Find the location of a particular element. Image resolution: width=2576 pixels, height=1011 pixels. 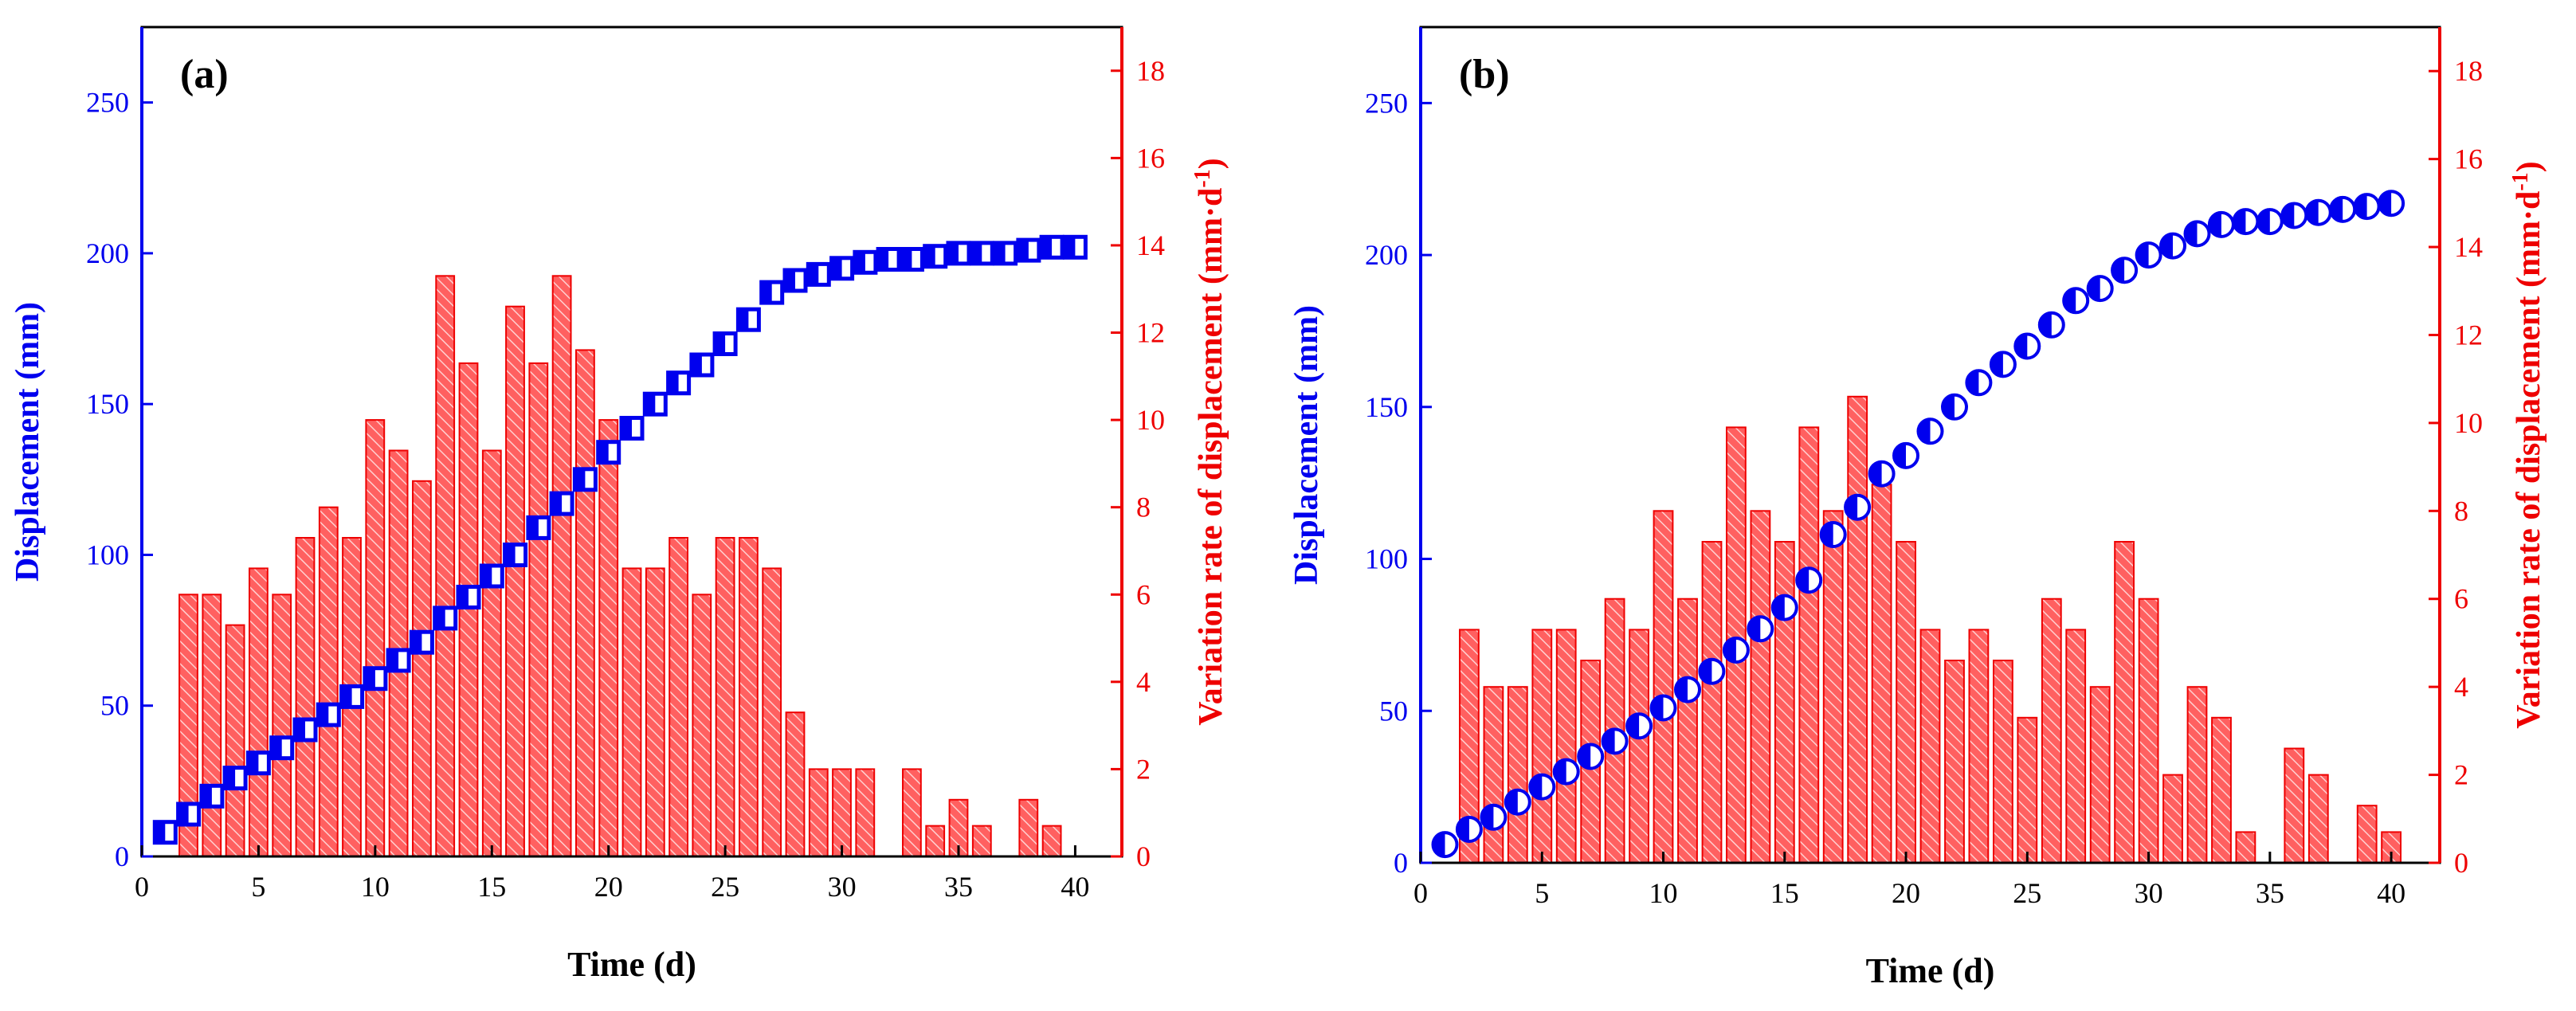

y-right-tick-label: 8 is located at coordinates (2461, 511).